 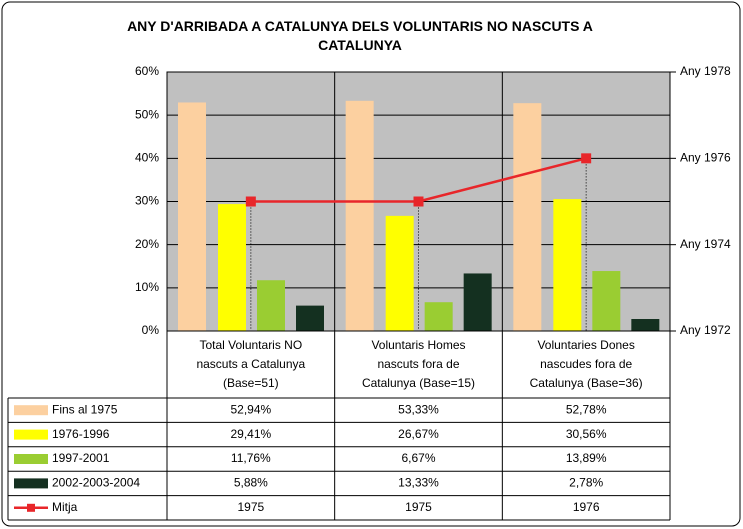 I want to click on table-cell: 6,67%, so click(x=418, y=458).